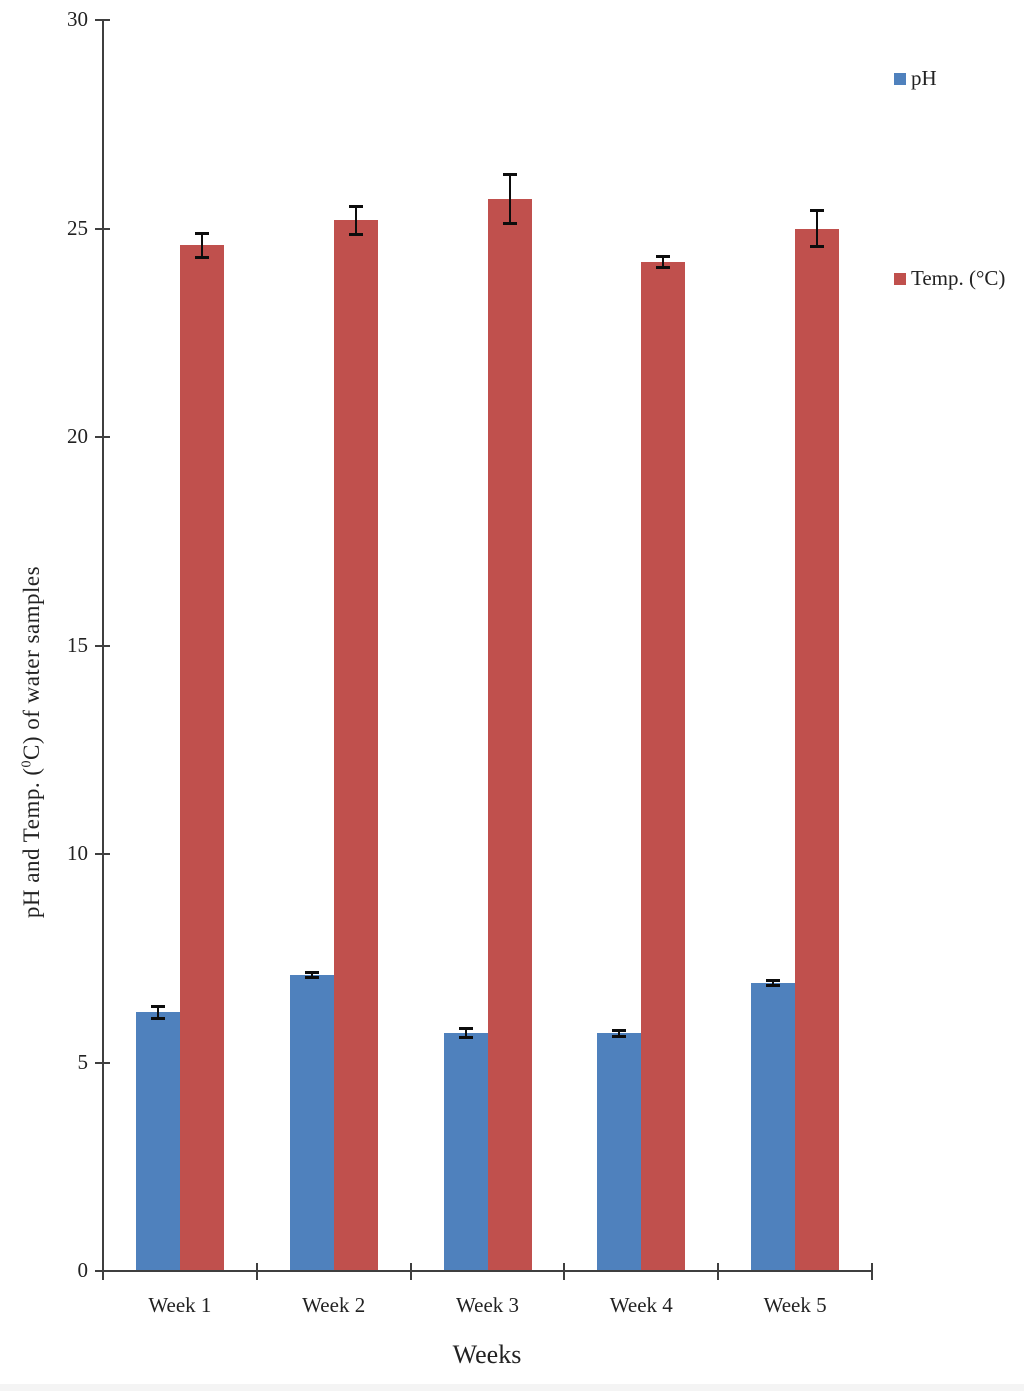 This screenshot has height=1391, width=1024. Describe the element at coordinates (924, 78) in the screenshot. I see `legend-label: pH` at that location.